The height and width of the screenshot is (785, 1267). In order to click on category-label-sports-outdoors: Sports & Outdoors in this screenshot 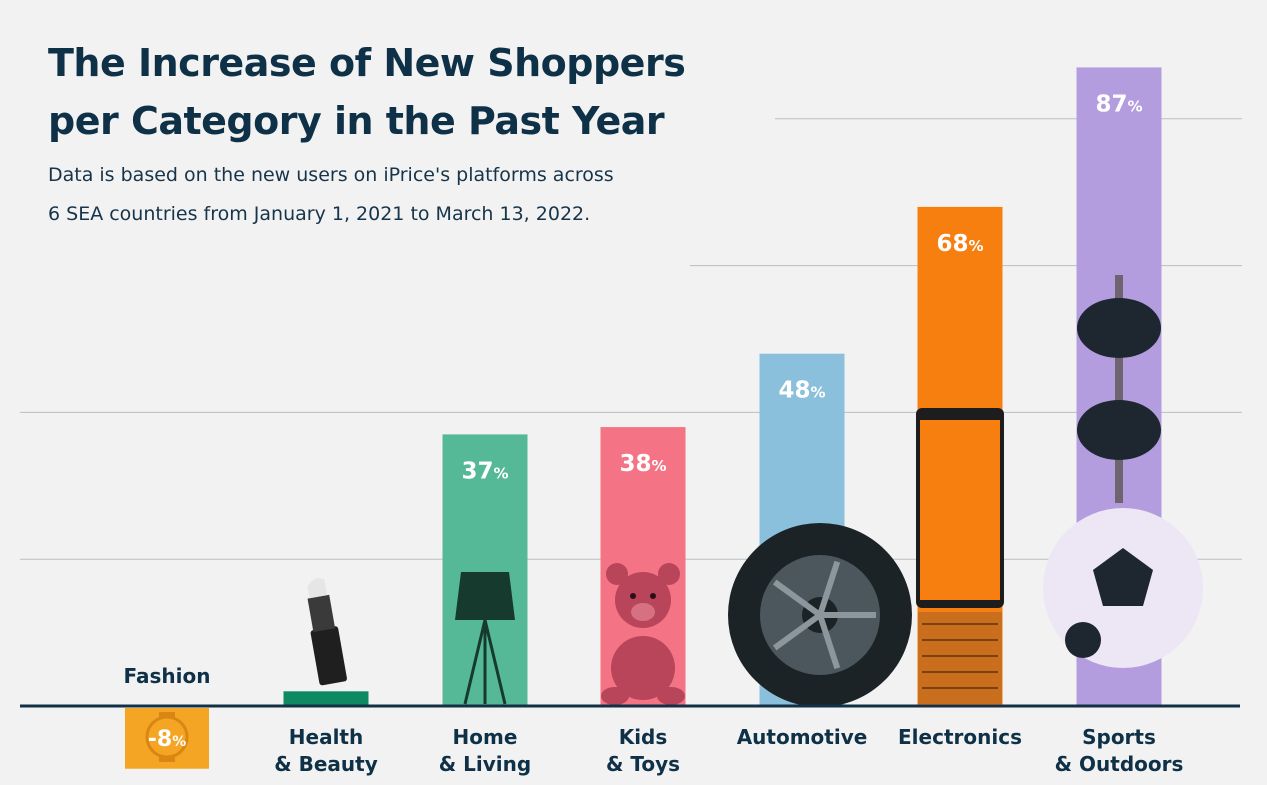, I will do `click(1119, 750)`.